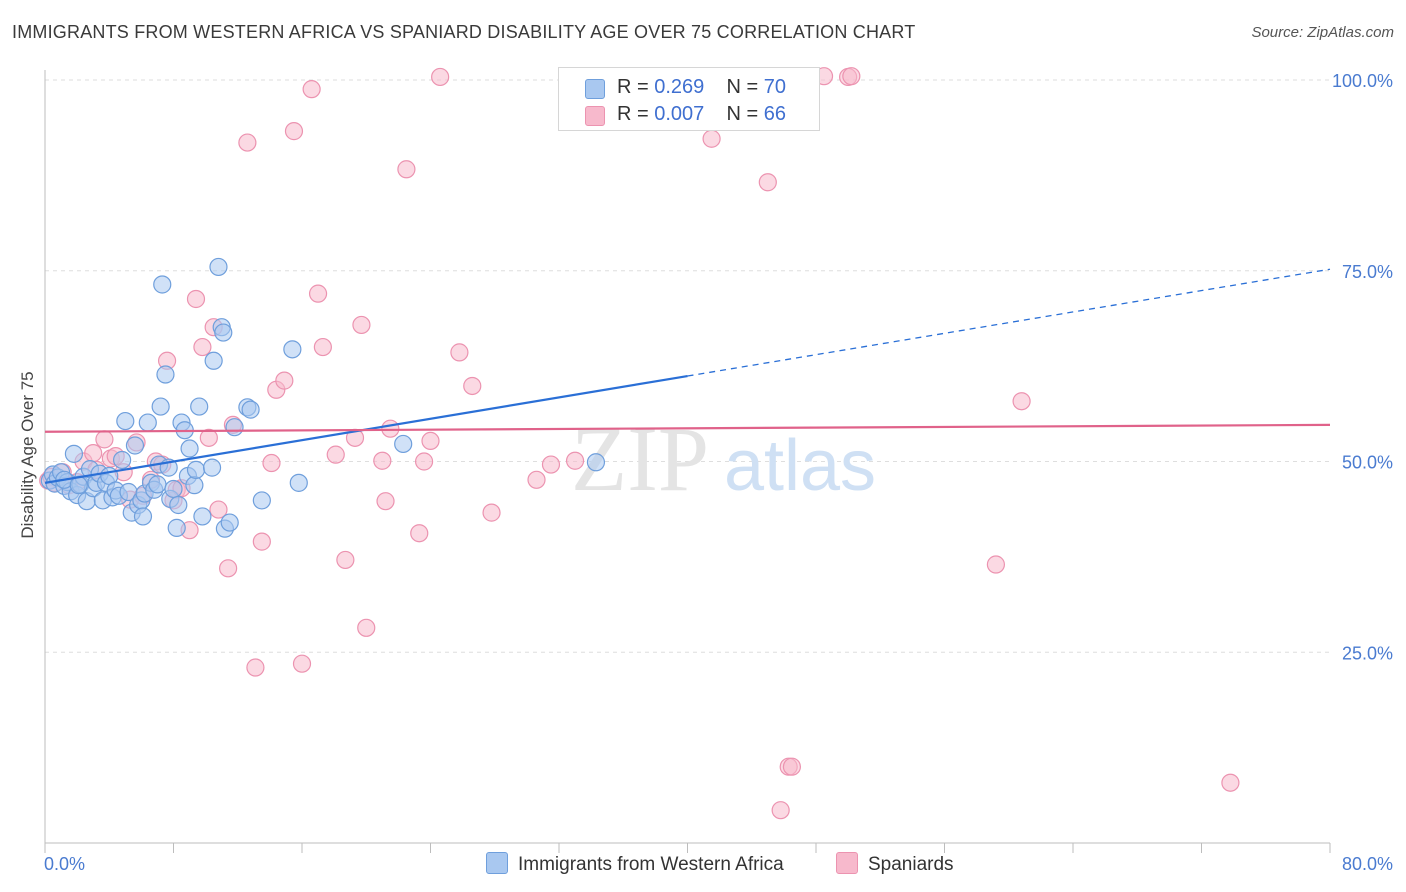 The height and width of the screenshot is (892, 1406). What do you see at coordinates (775, 87) in the screenshot?
I see `legend-n-value: 70` at bounding box center [775, 87].